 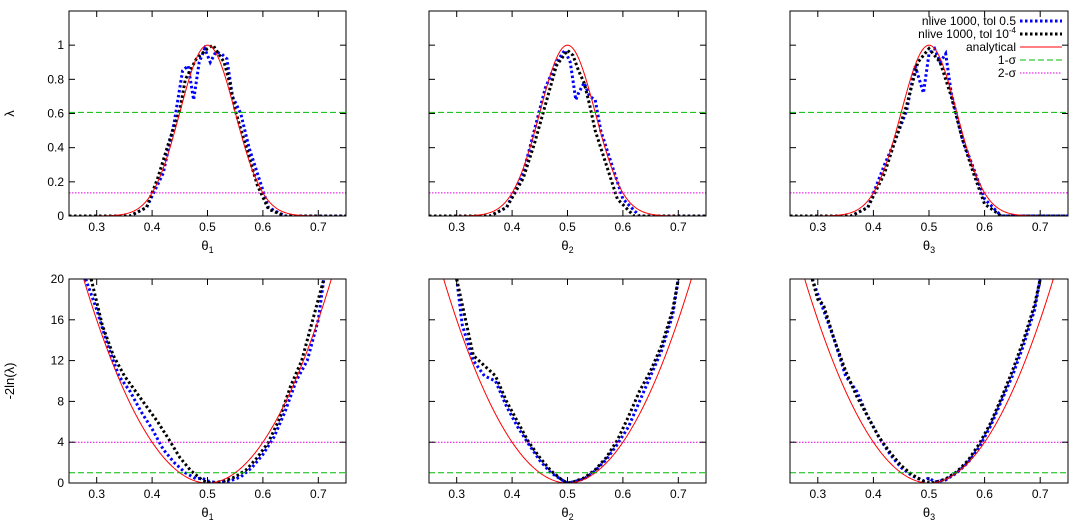 I want to click on y-tick-label: 16, so click(x=58, y=320).